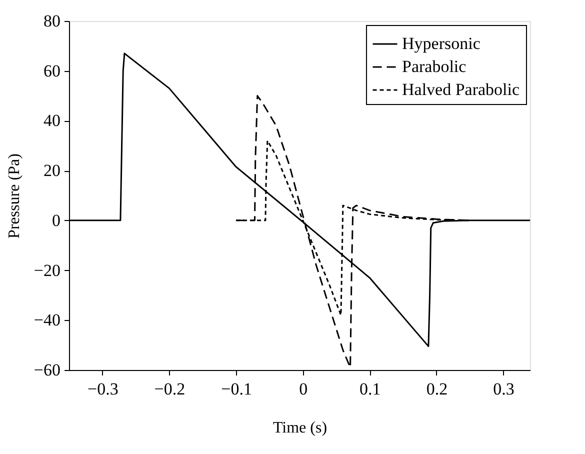  What do you see at coordinates (503, 389) in the screenshot?
I see `x-tick-label: 0.3` at bounding box center [503, 389].